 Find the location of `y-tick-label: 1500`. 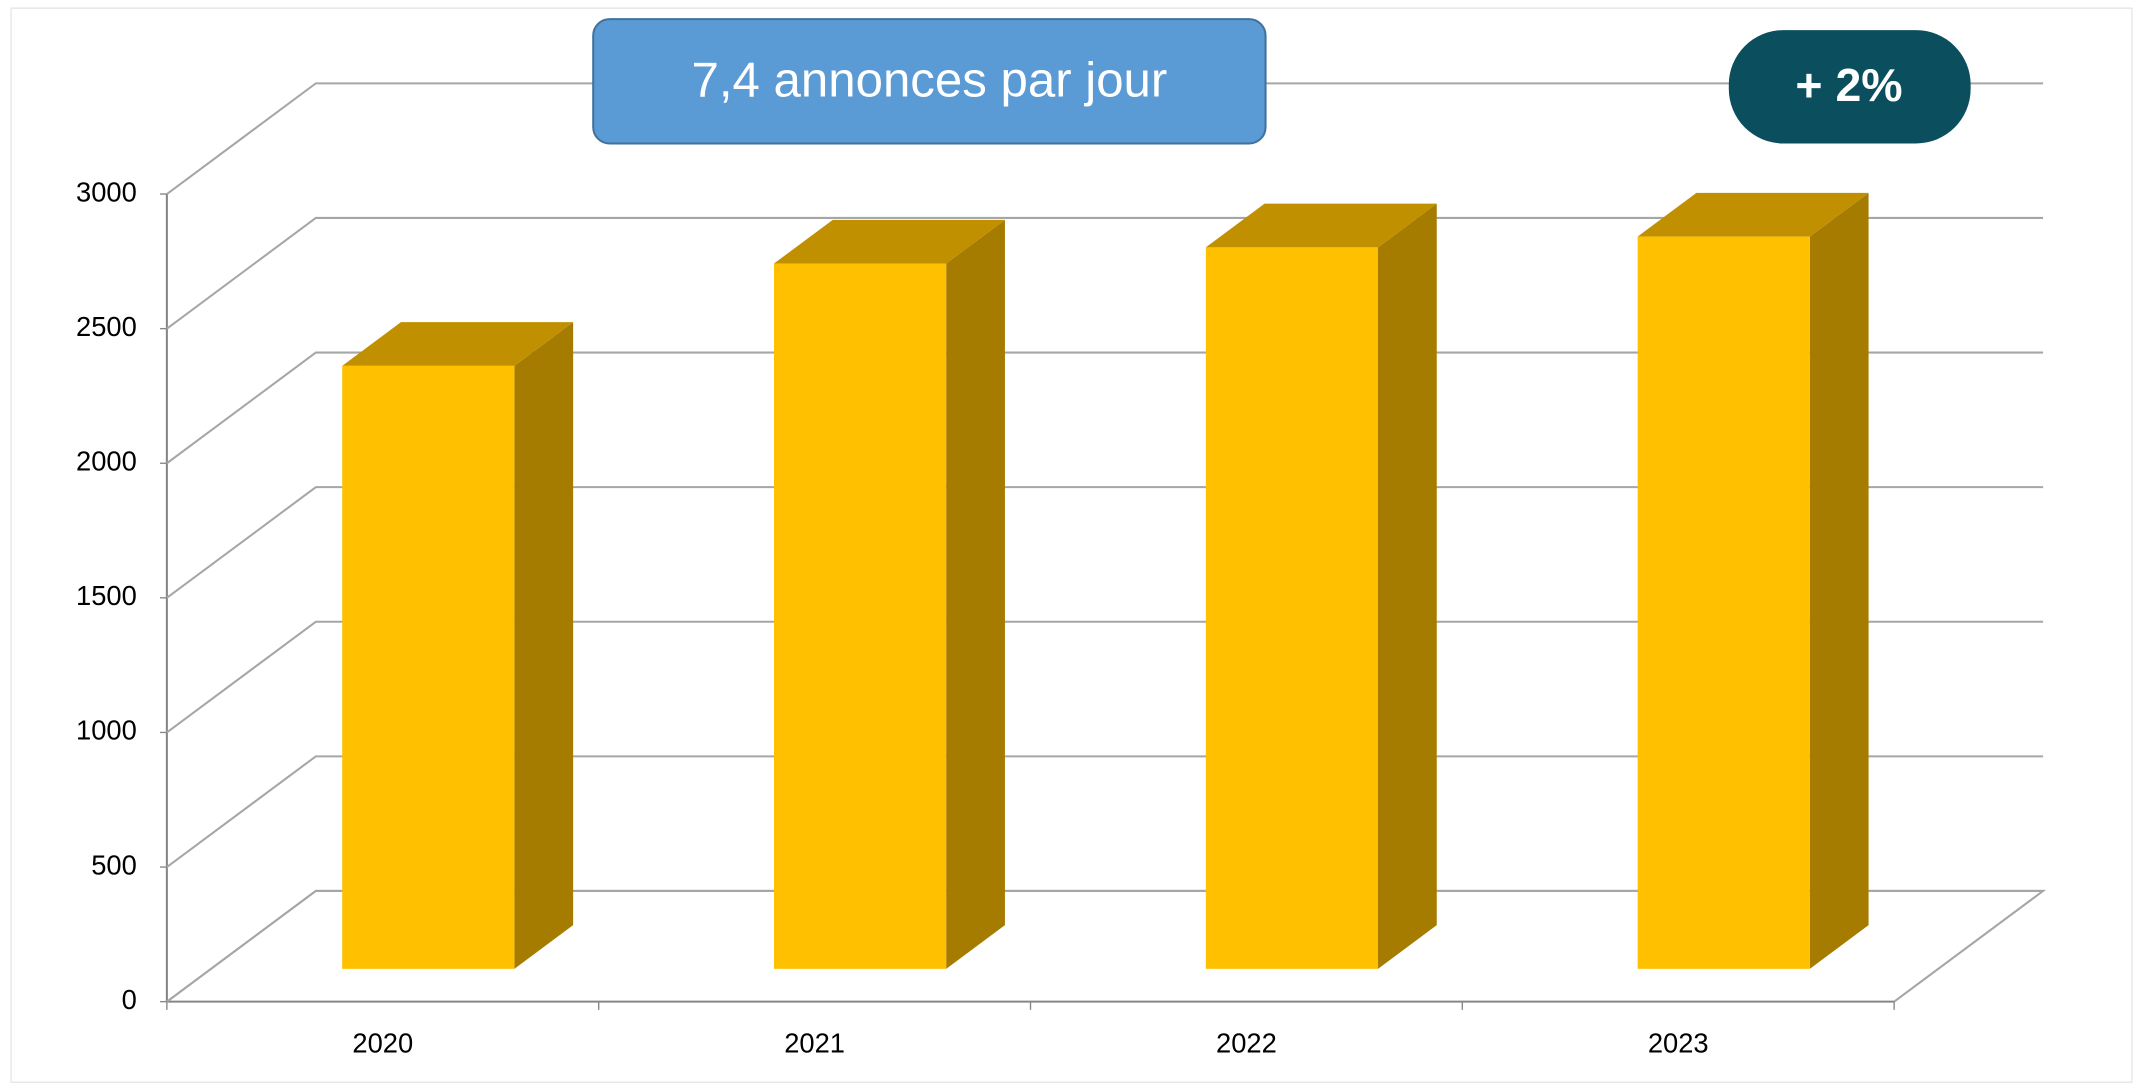

y-tick-label: 1500 is located at coordinates (106, 595).